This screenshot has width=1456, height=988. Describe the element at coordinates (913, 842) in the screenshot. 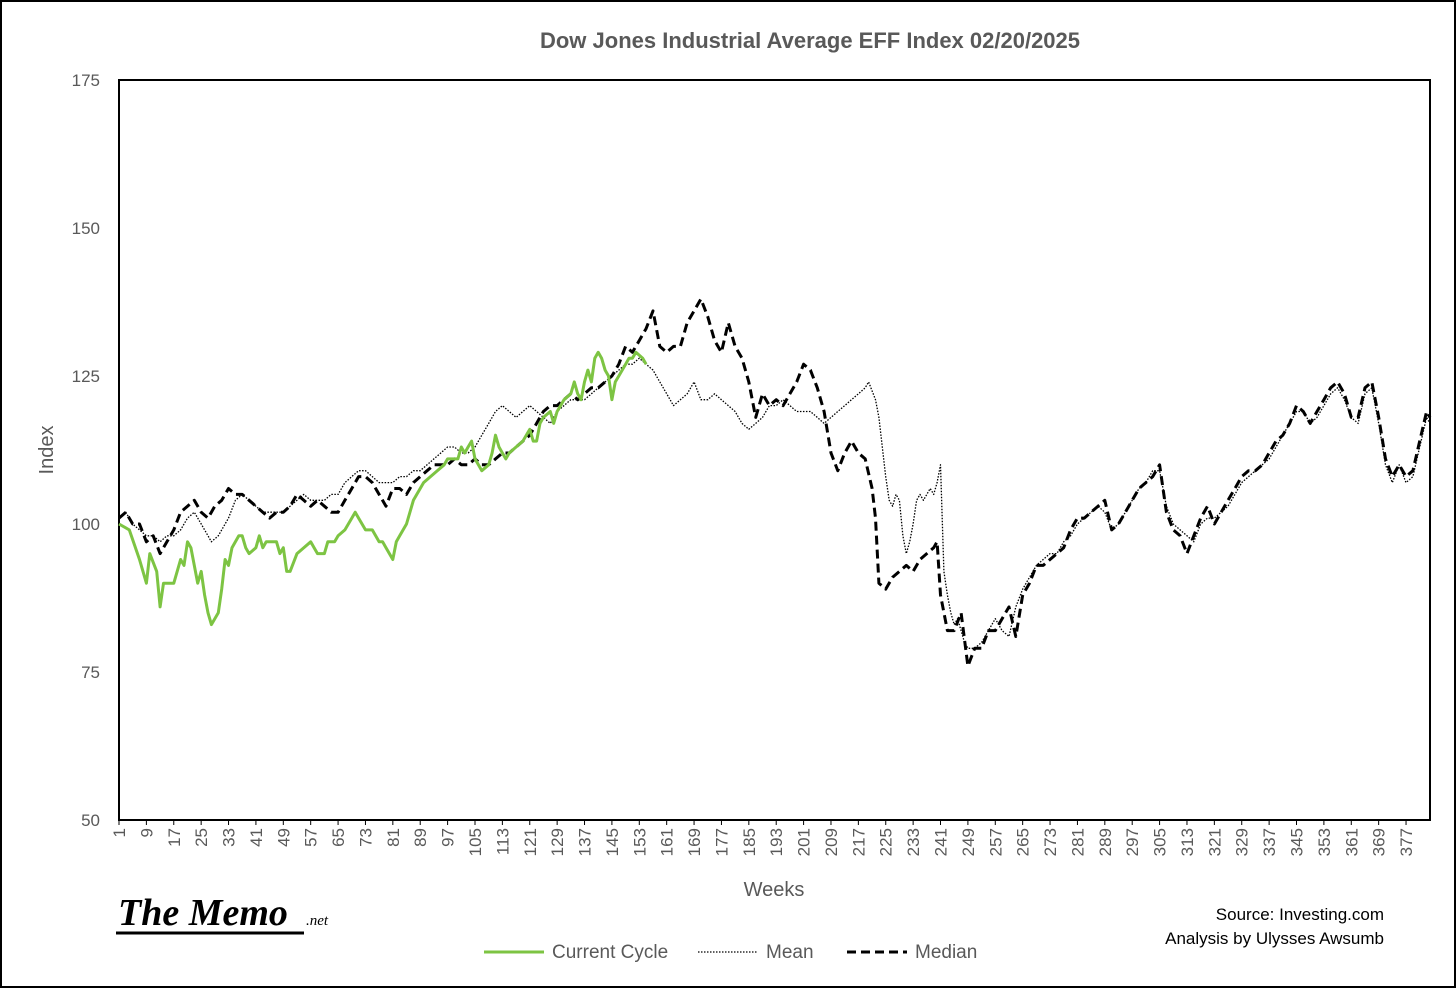

I see `x-tick-label: 233` at that location.